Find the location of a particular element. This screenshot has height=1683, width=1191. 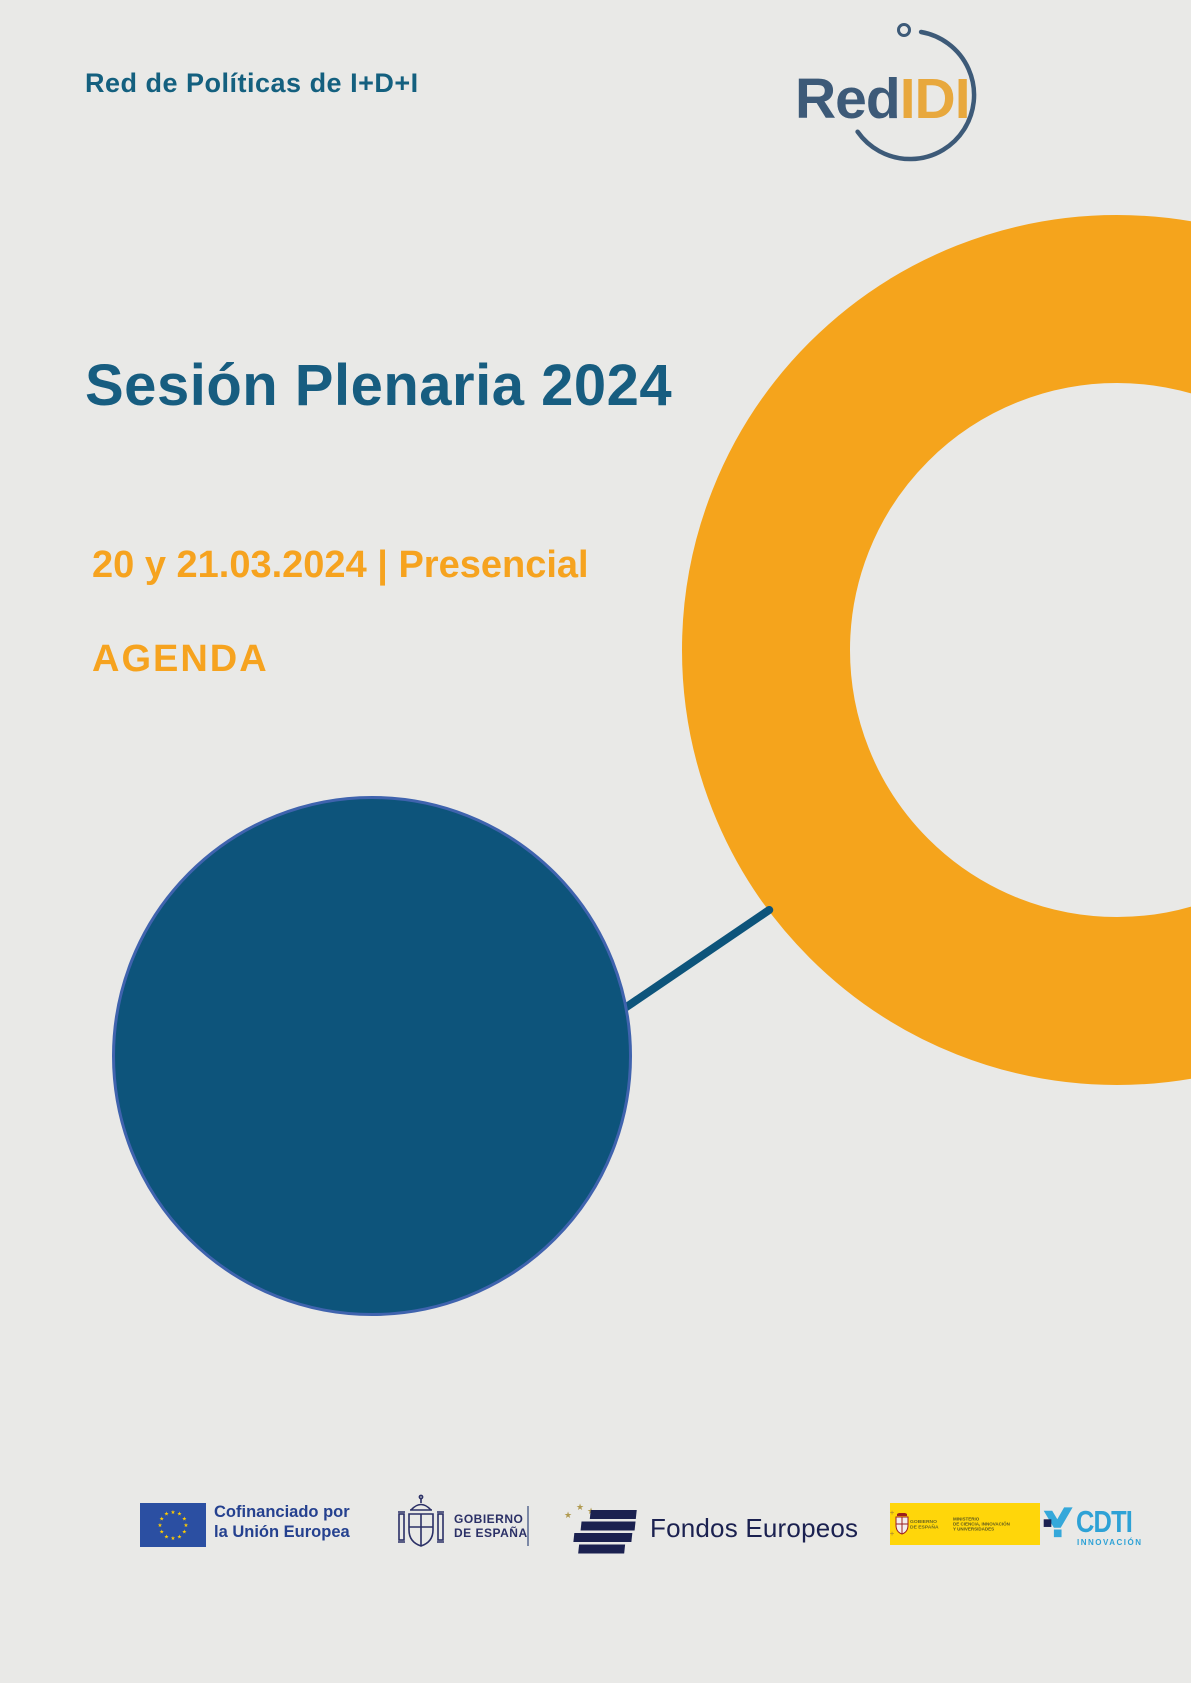

redidi-logo: RedIDI is located at coordinates (883, 99).